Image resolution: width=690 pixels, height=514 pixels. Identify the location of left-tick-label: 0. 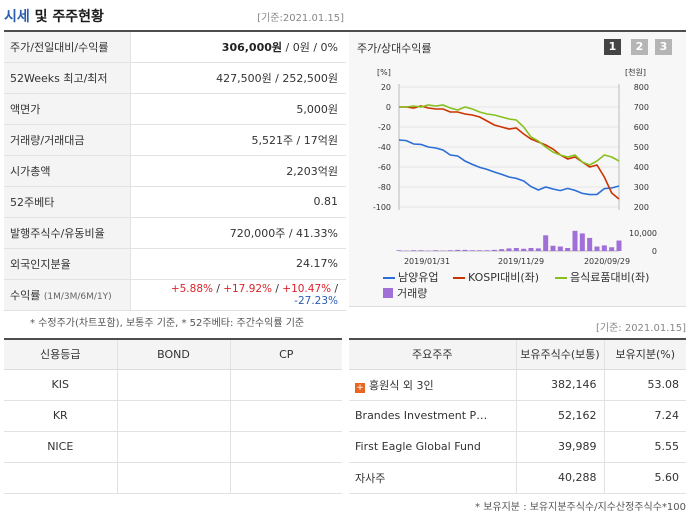
(388, 107).